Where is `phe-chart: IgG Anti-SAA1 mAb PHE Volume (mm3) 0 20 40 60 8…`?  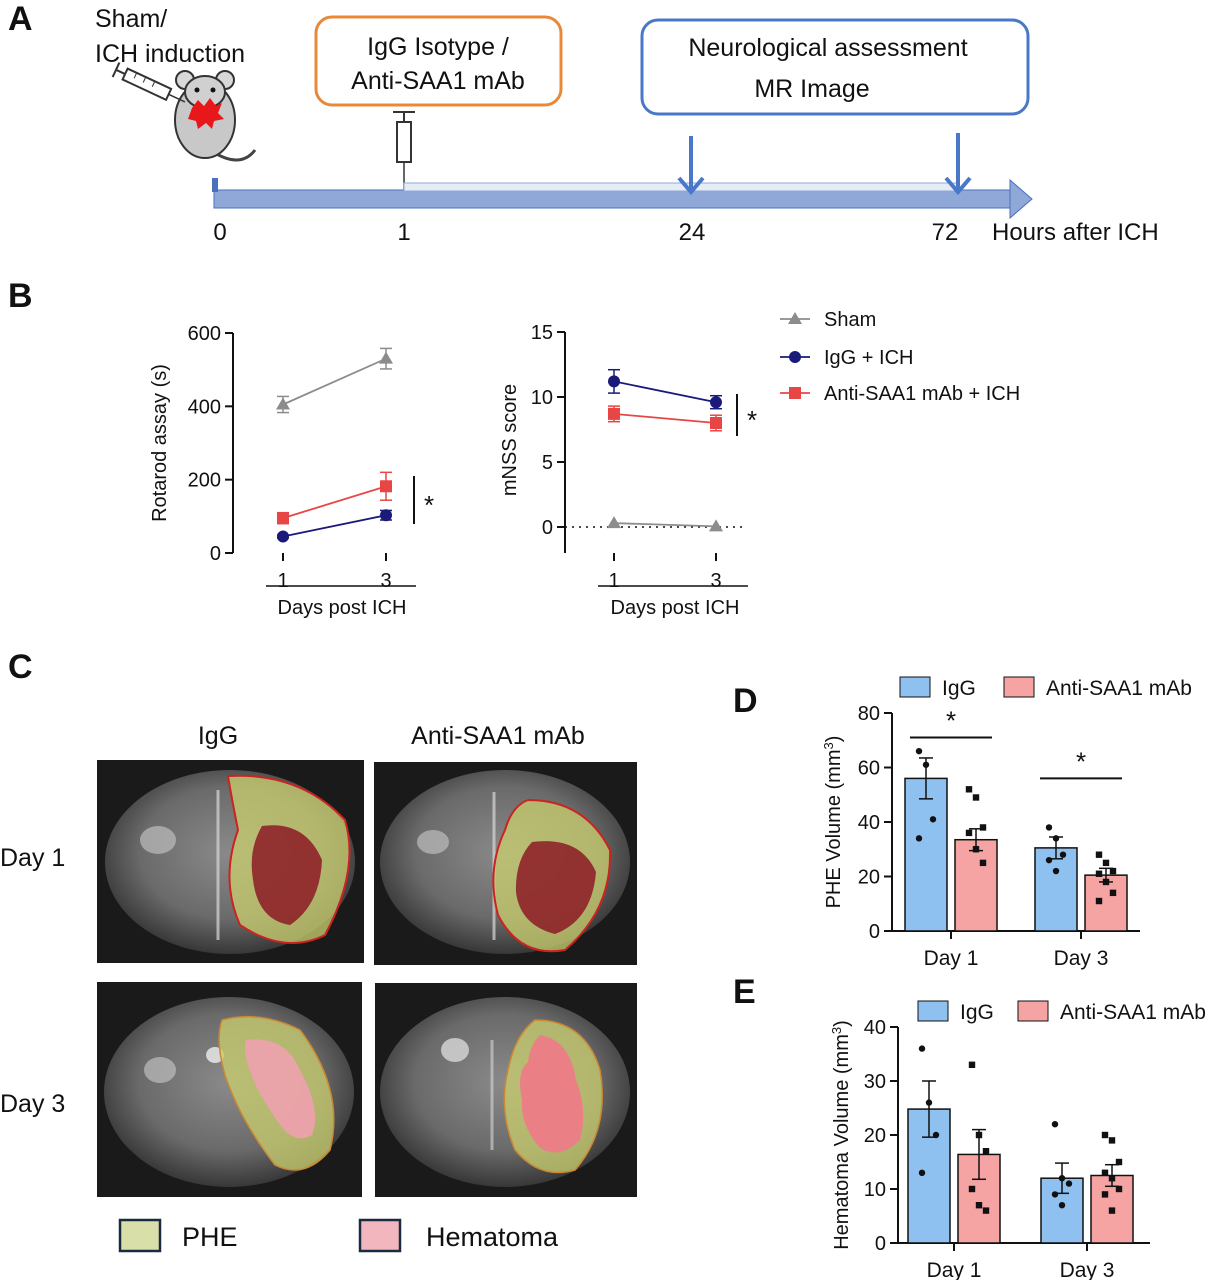
phe-chart: IgG Anti-SAA1 mAb PHE Volume (mm3) 0 20 40 60 8… is located at coordinates (1006, 823).